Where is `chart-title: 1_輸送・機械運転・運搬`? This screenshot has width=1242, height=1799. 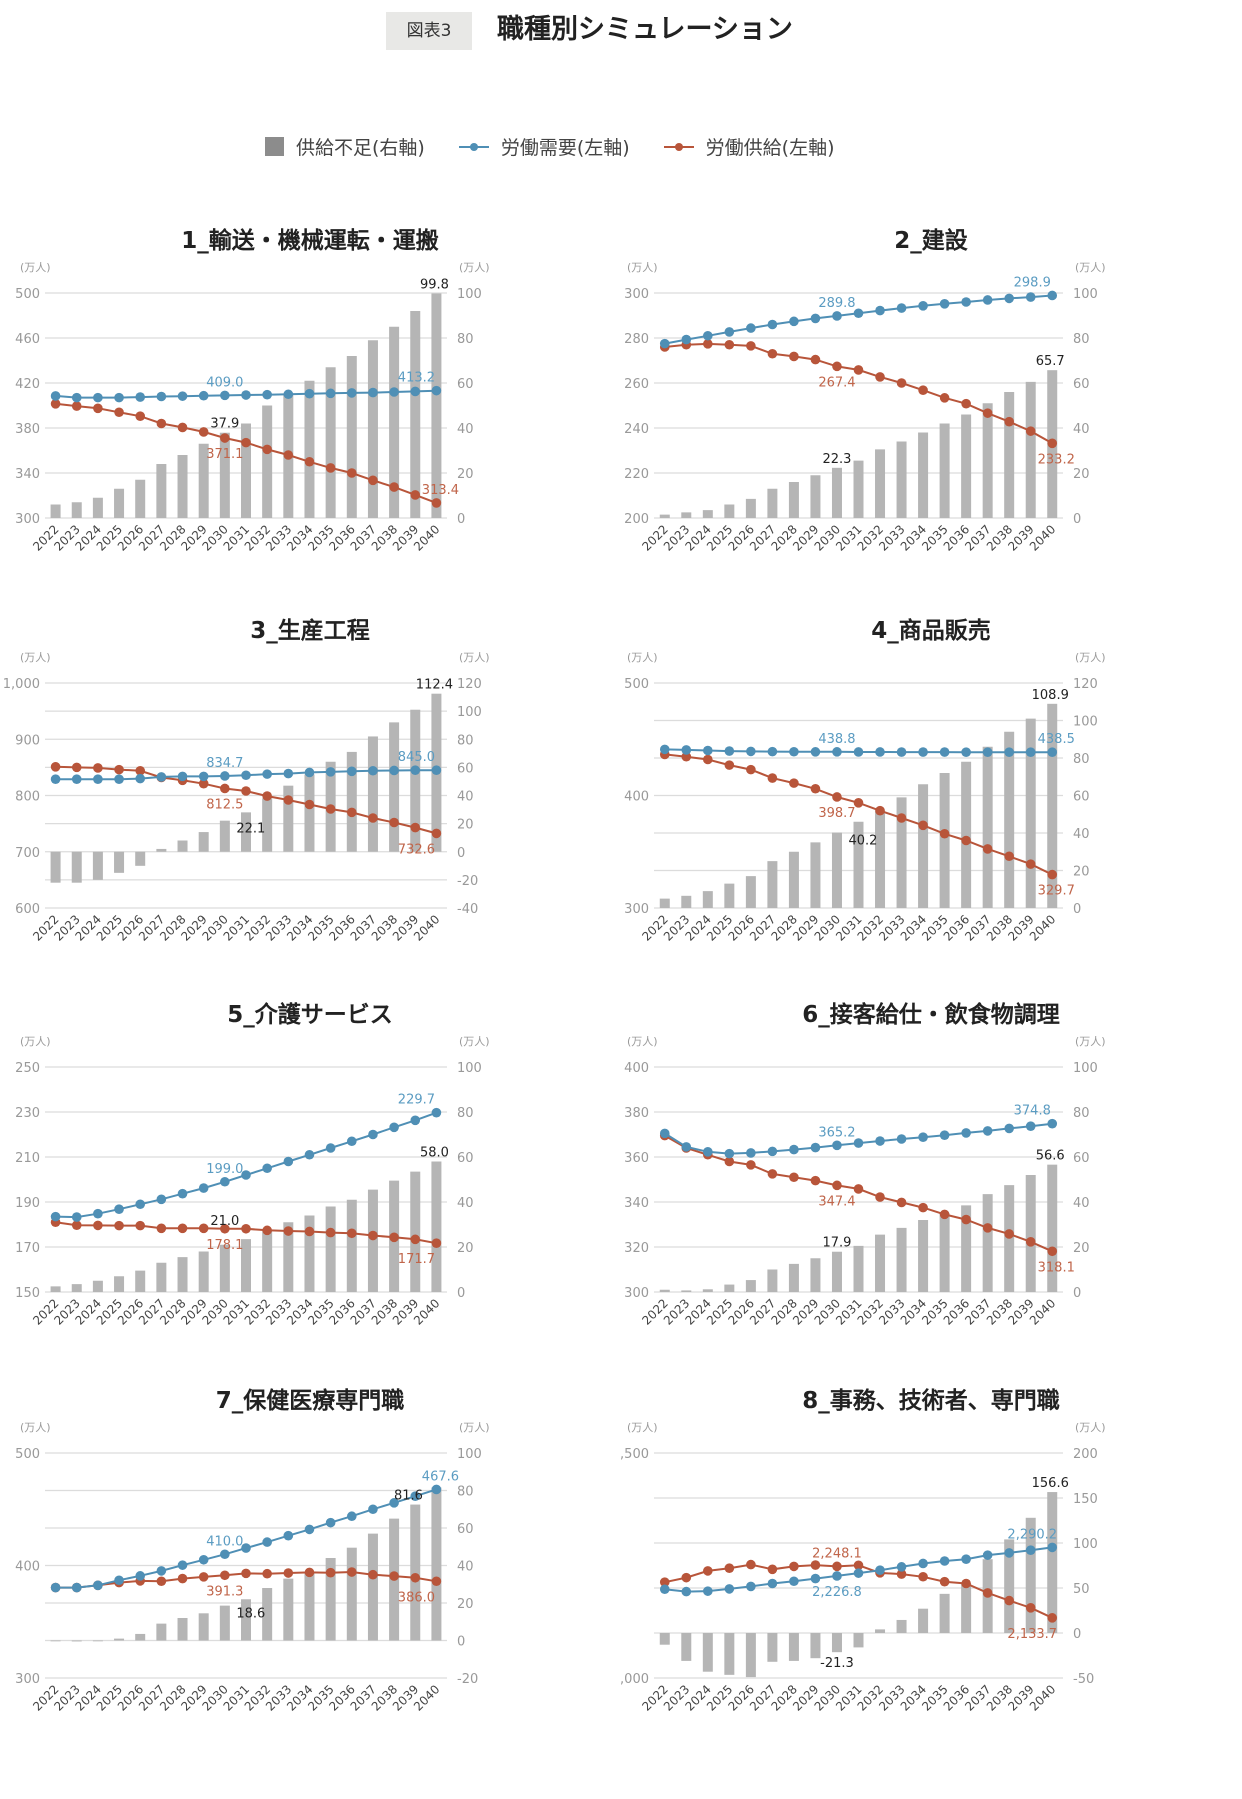
chart-title: 1_輸送・機械運転・運搬 is located at coordinates (310, 240).